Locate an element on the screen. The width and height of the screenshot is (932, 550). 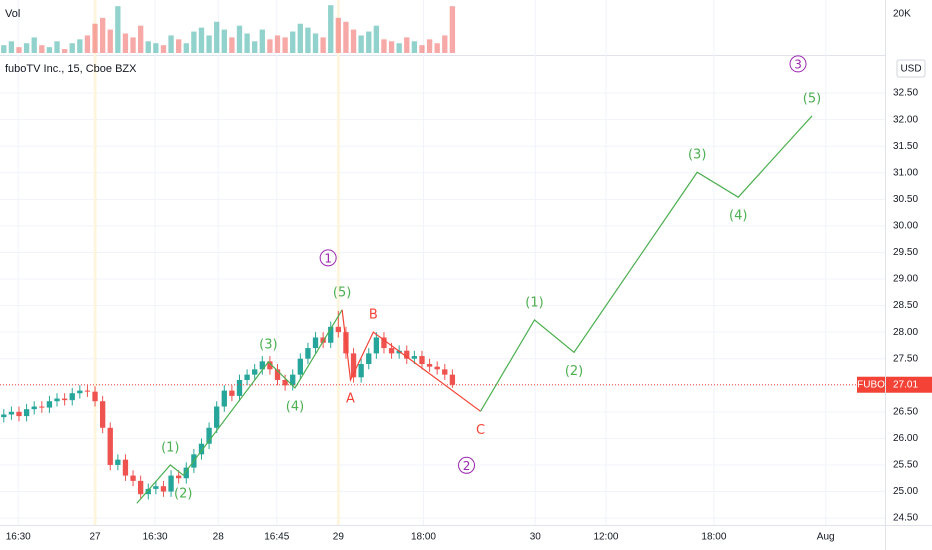
volume-tick-label: 20K is located at coordinates (902, 14).